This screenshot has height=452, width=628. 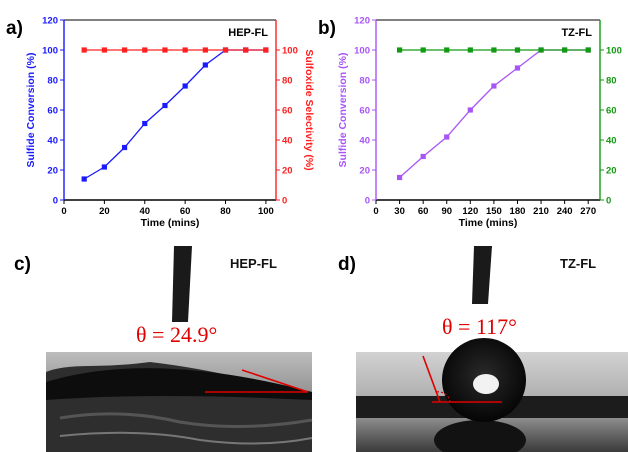 What do you see at coordinates (431, 379) in the screenshot?
I see `tangent-line-d` at bounding box center [431, 379].